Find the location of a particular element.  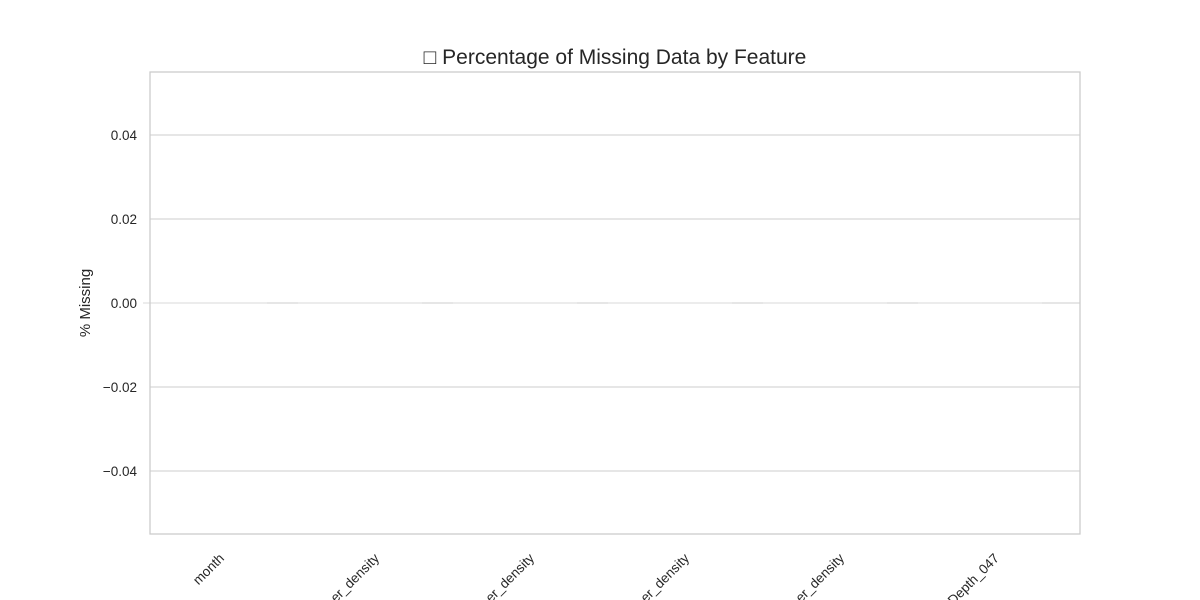

x-tick-label: …Depth_047 is located at coordinates (968, 575).